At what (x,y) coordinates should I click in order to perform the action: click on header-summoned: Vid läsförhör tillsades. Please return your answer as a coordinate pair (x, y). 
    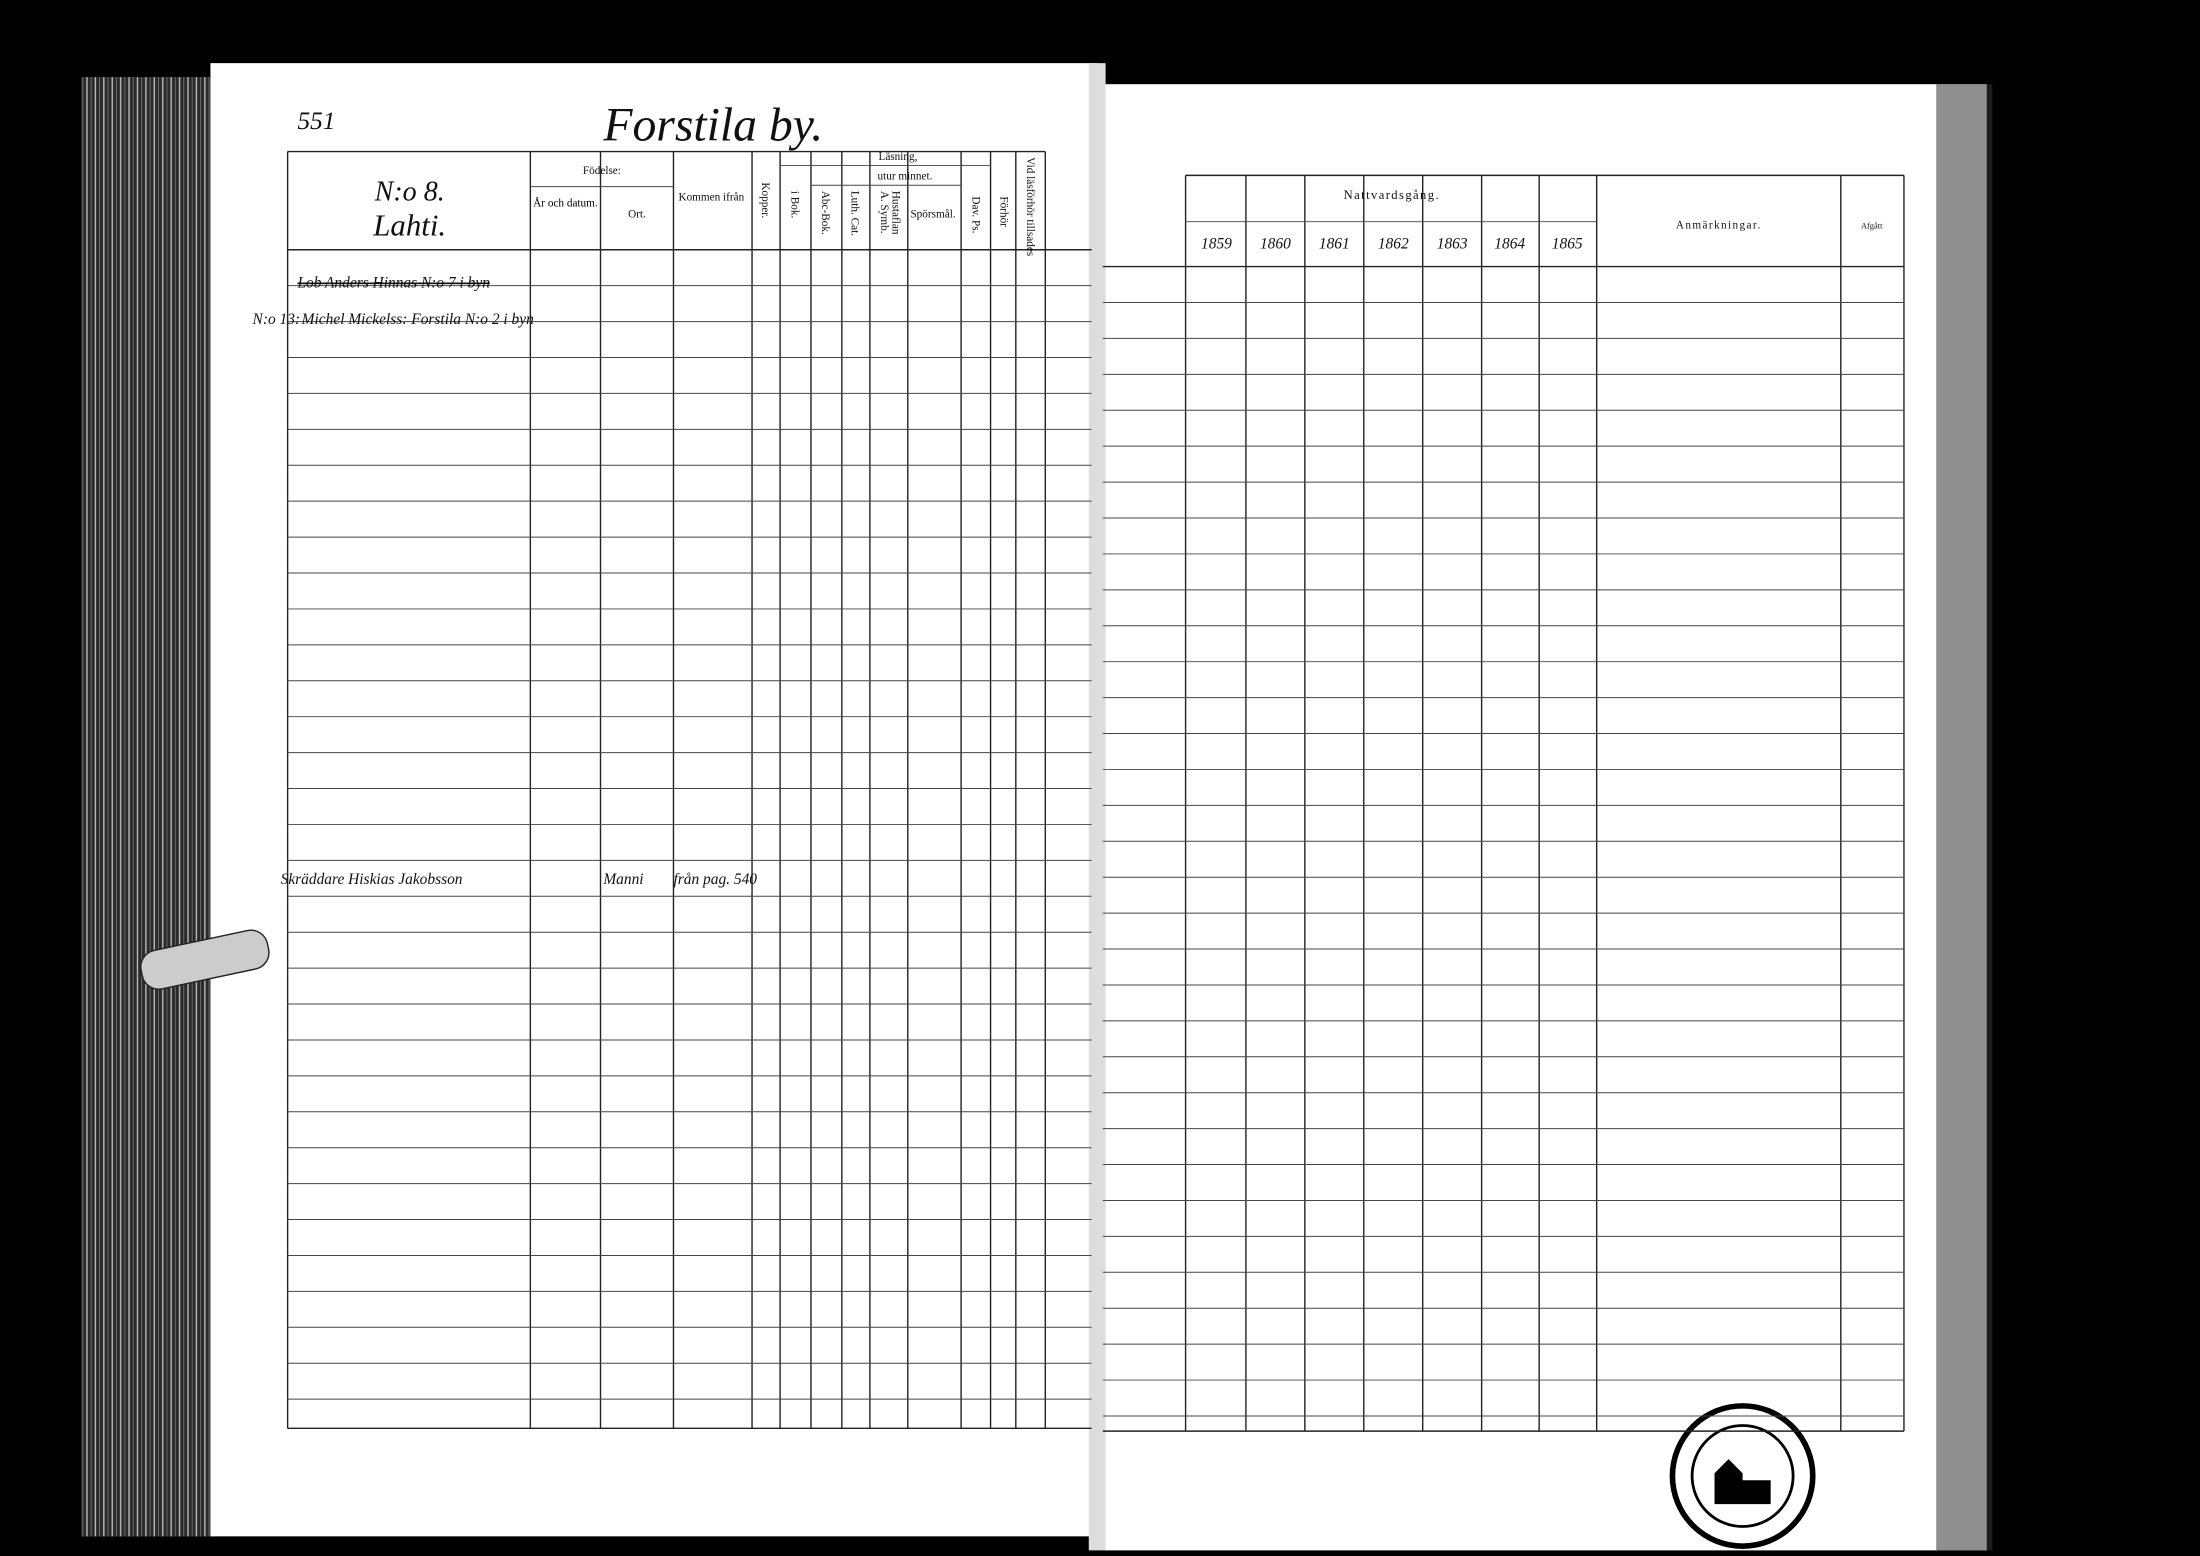
    Looking at the image, I should click on (1030, 206).